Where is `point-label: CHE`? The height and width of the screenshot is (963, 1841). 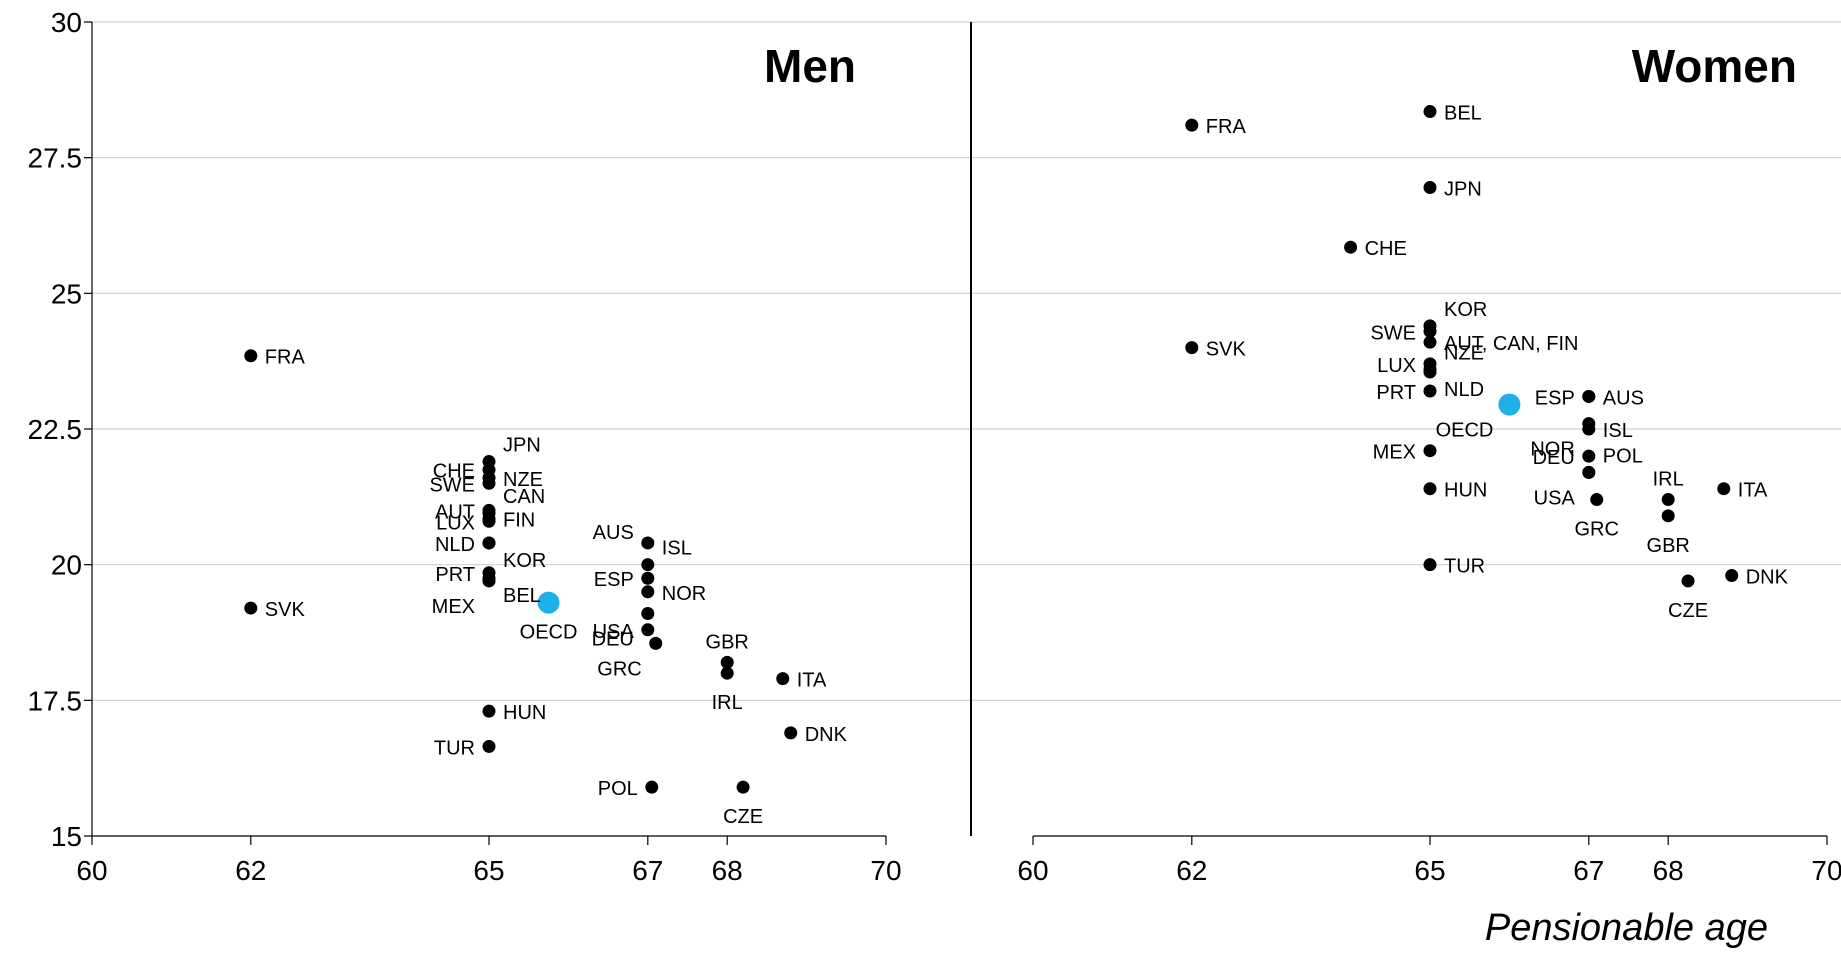 point-label: CHE is located at coordinates (1386, 249).